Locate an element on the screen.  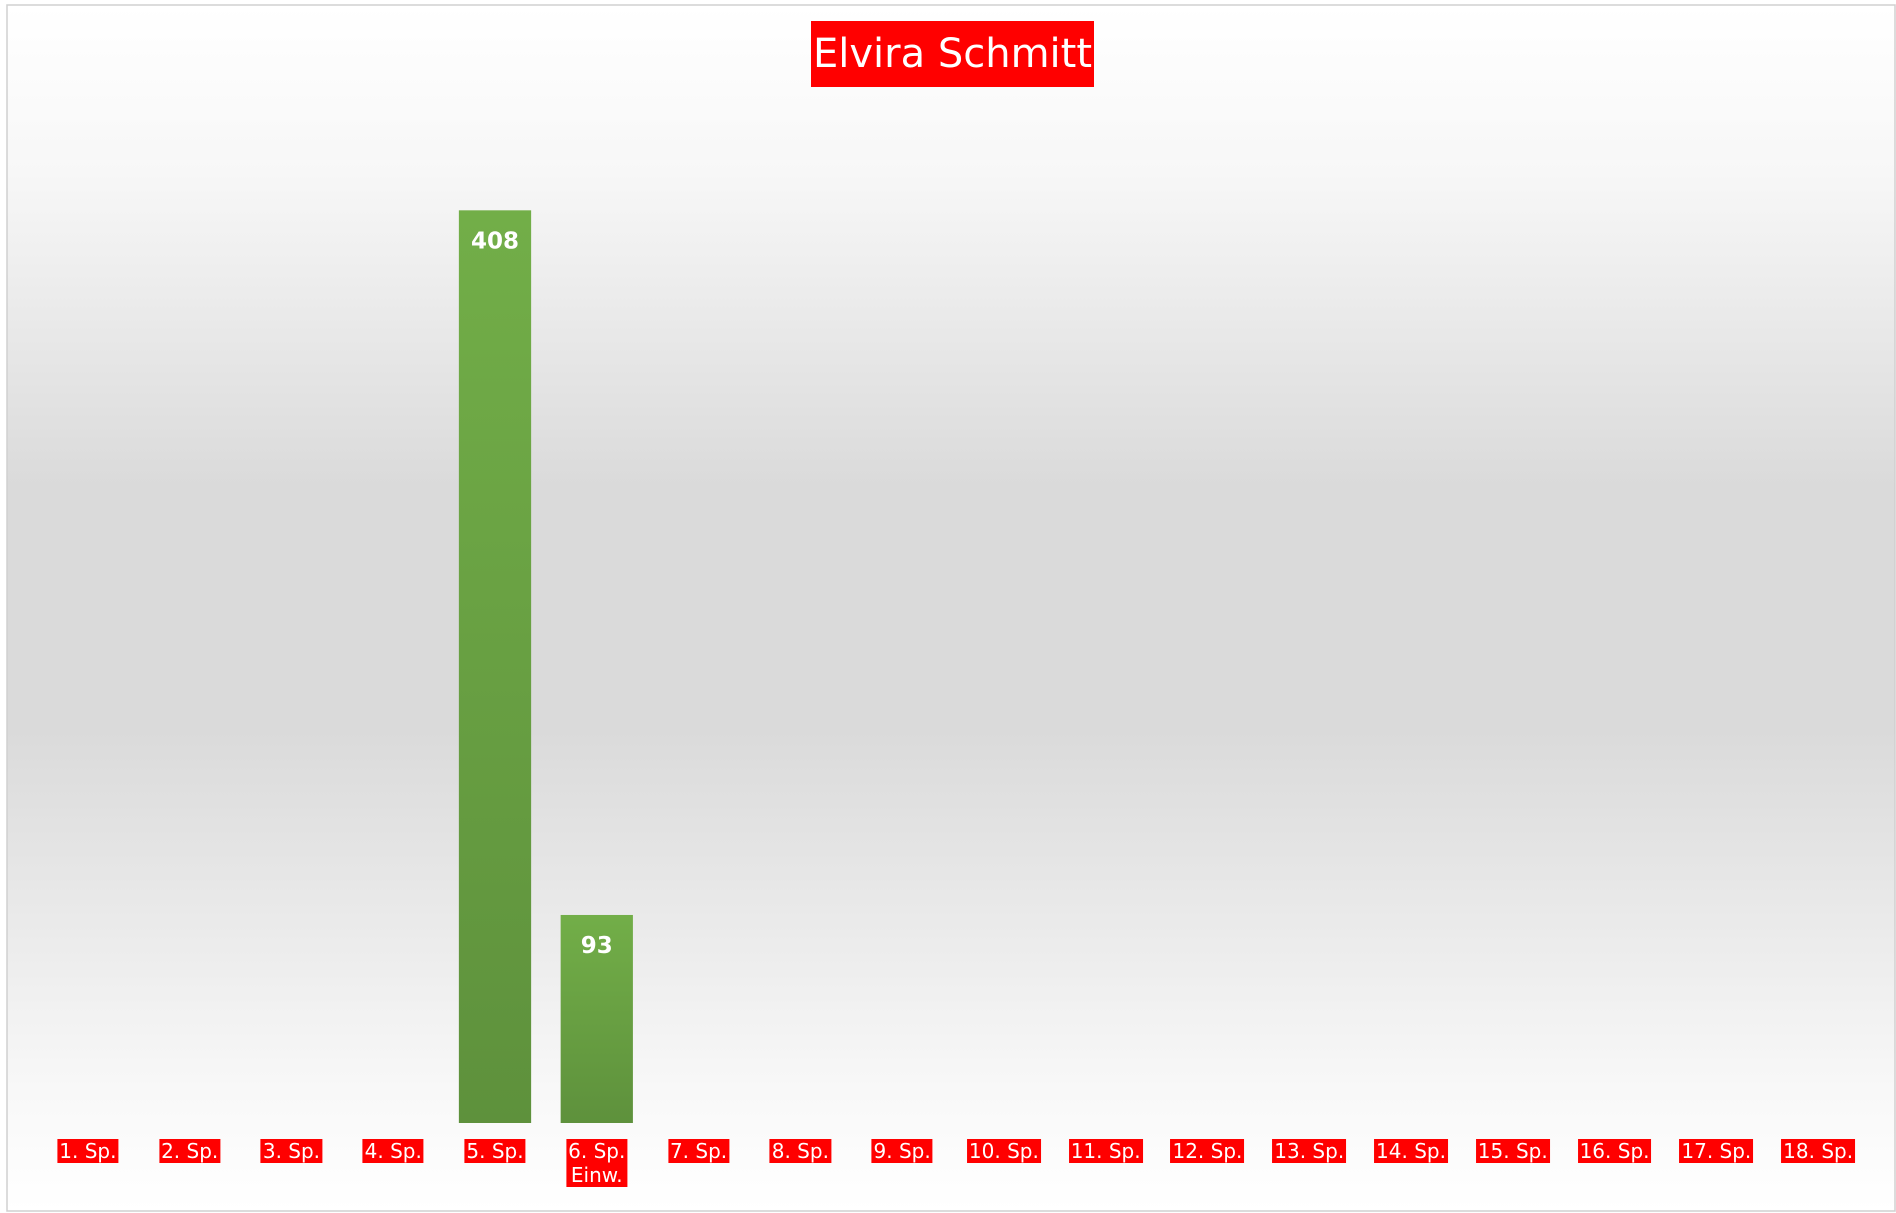
x-tick-label: 13. Sp. is located at coordinates (1309, 1151).